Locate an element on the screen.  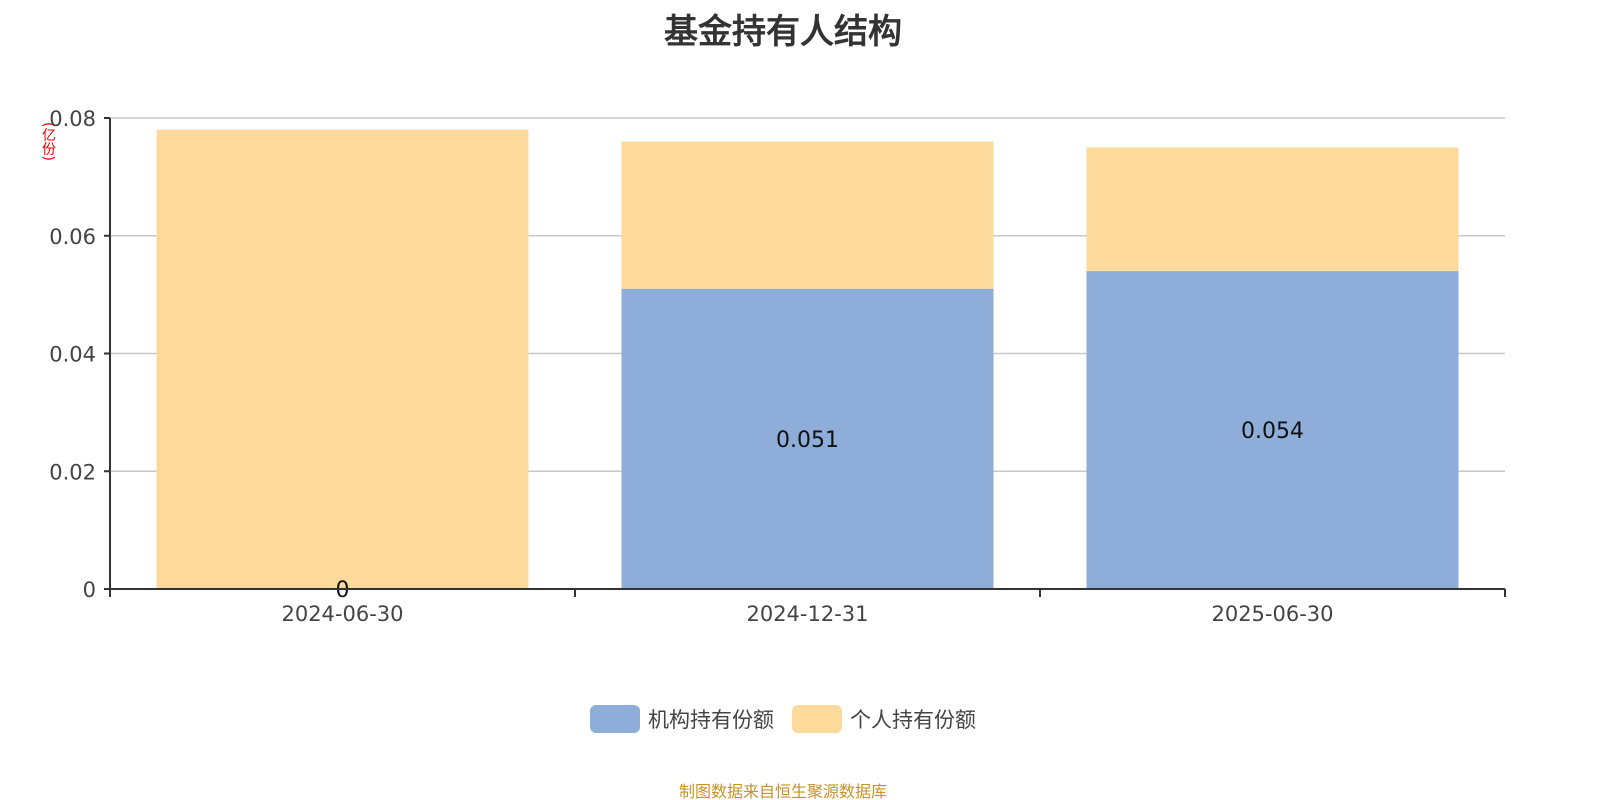
legend-item-institutional: 机构持有份额 is located at coordinates (682, 719).